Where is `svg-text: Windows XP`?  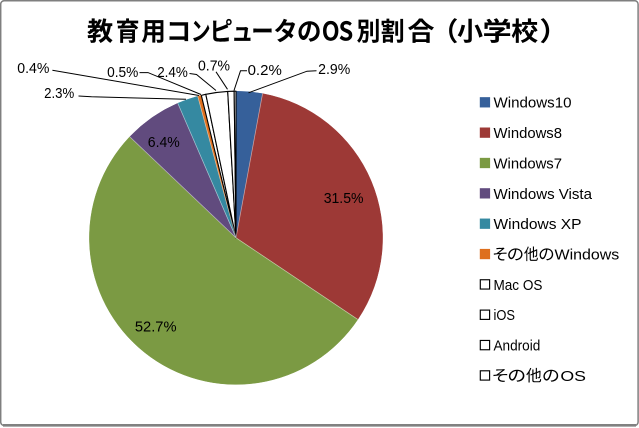 svg-text: Windows XP is located at coordinates (538, 224).